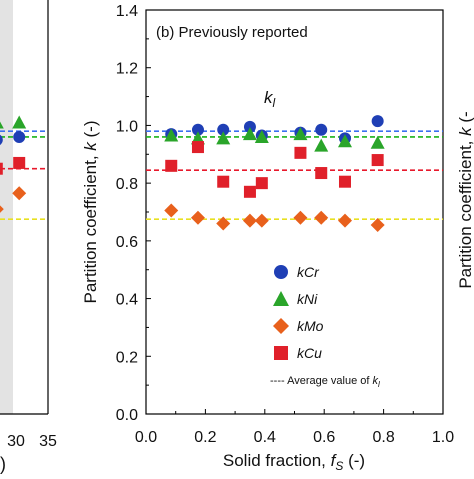 This screenshot has height=479, width=474. Describe the element at coordinates (127, 357) in the screenshot. I see `y-tick-label: 0.2` at that location.